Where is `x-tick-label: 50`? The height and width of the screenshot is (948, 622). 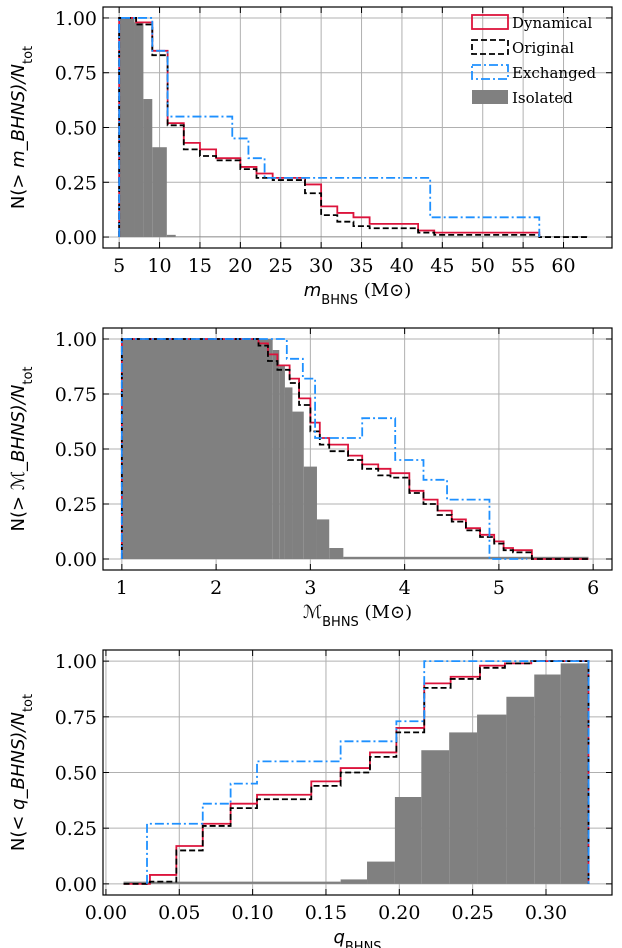
x-tick-label: 50 is located at coordinates (483, 266).